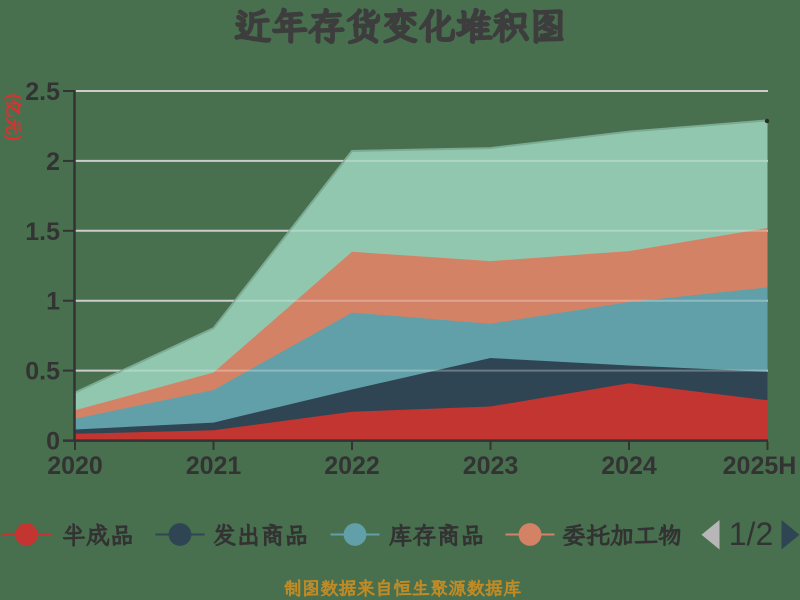 Image resolution: width=800 pixels, height=600 pixels. What do you see at coordinates (629, 466) in the screenshot?
I see `svg-text: 2024` at bounding box center [629, 466].